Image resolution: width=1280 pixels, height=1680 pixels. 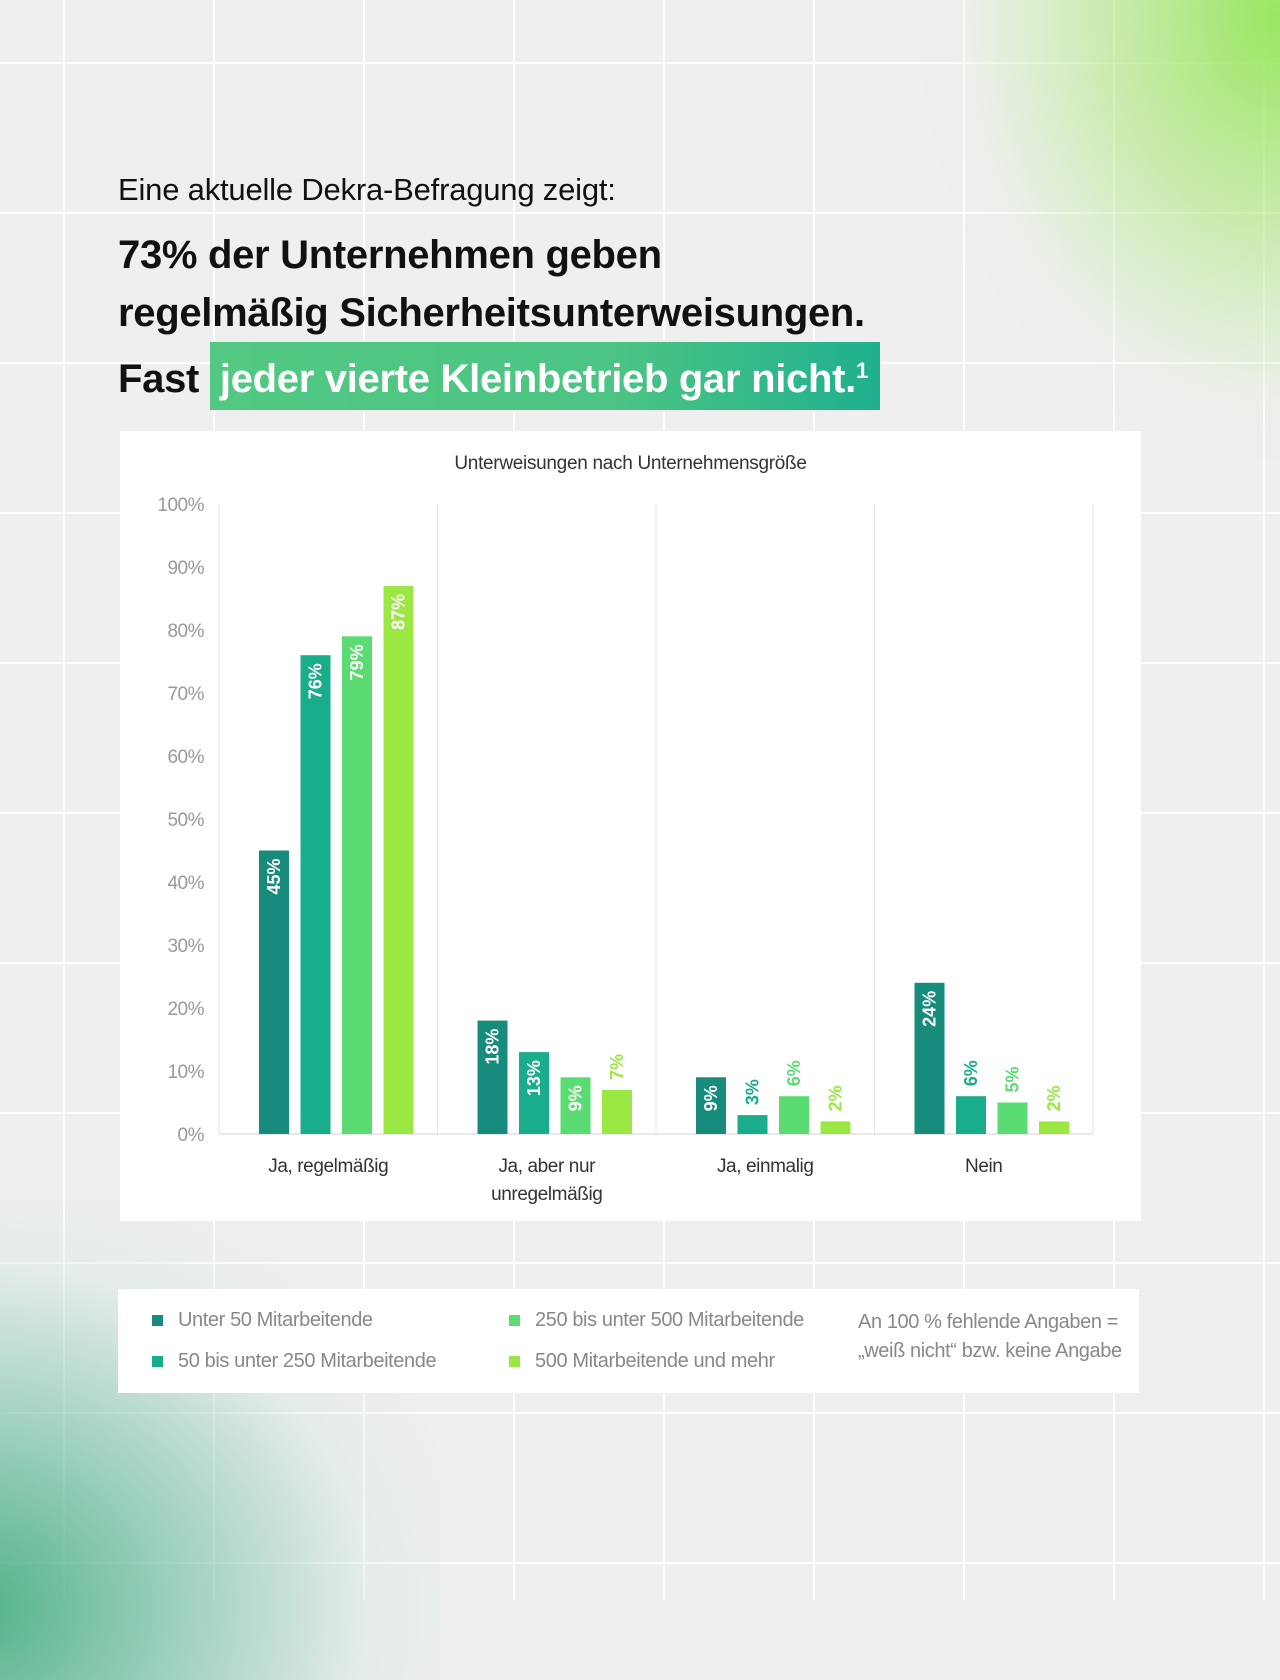 What do you see at coordinates (1100, 230) in the screenshot?
I see `background-glow-top-right` at bounding box center [1100, 230].